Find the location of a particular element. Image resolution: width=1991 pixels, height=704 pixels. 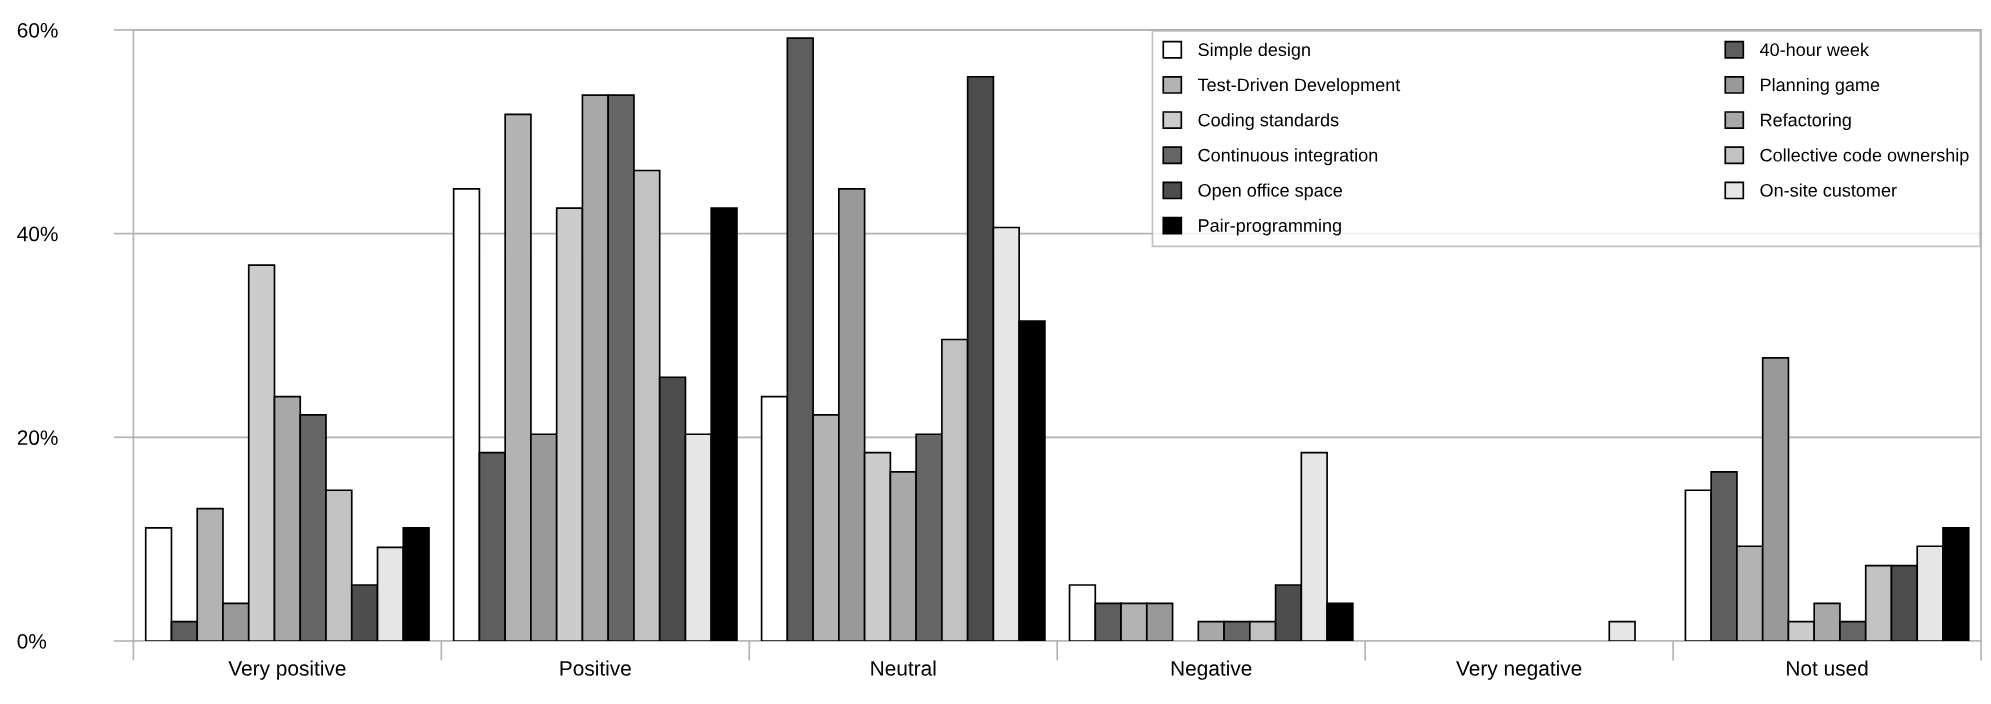

x-tick-label: Neutral is located at coordinates (903, 668).